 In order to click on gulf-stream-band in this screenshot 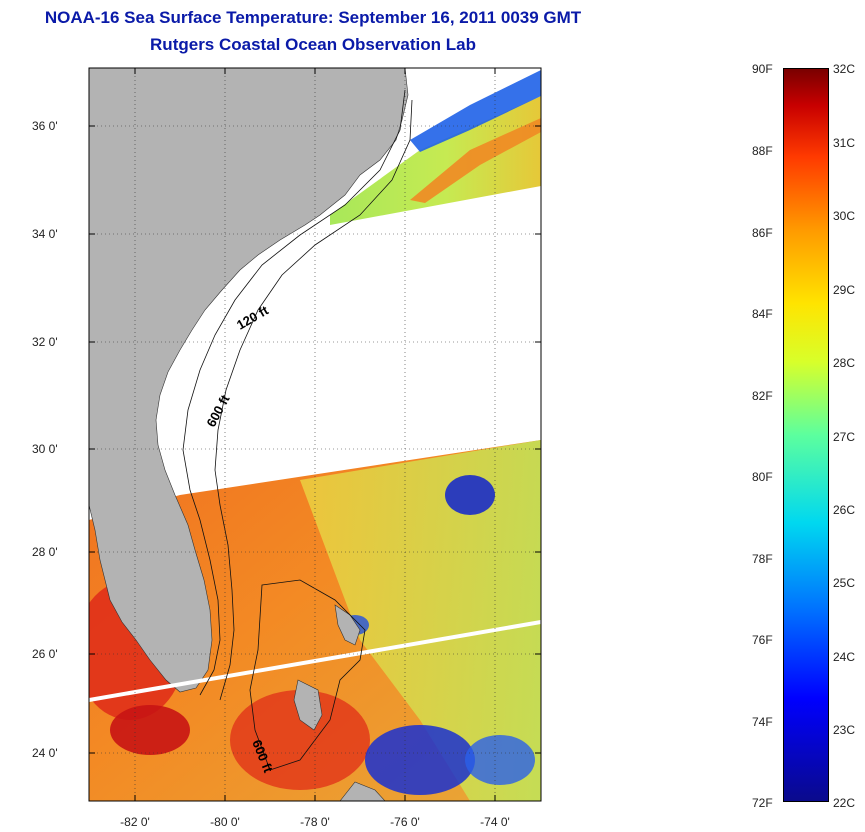, I will do `click(475, 160)`.